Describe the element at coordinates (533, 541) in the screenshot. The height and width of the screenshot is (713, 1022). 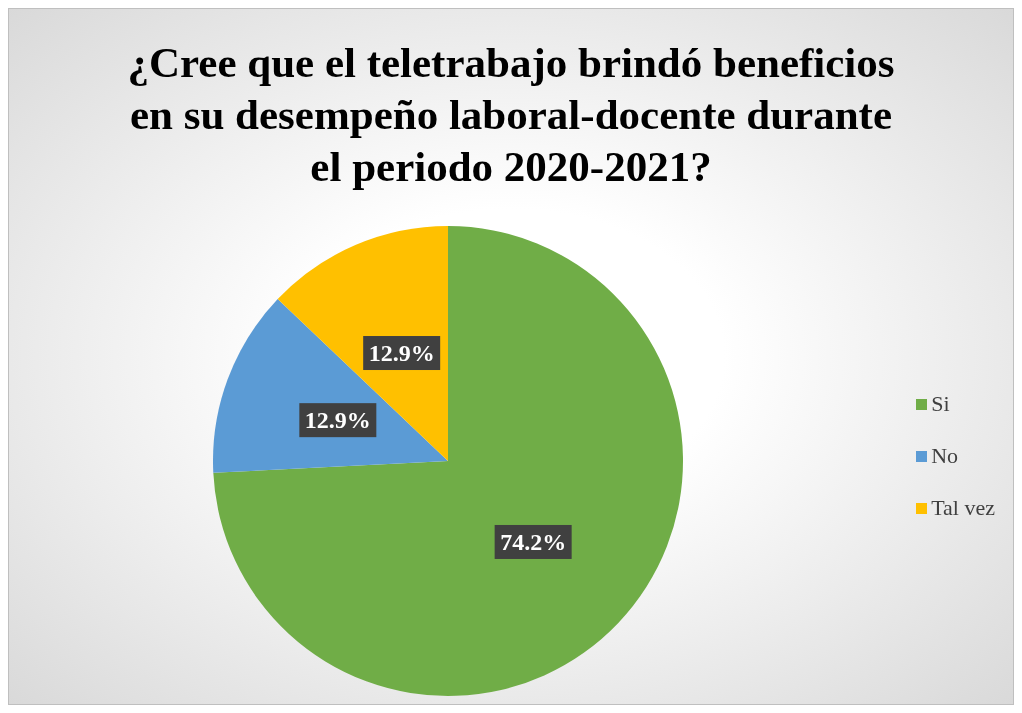
I see `data-label: 74.2%` at that location.